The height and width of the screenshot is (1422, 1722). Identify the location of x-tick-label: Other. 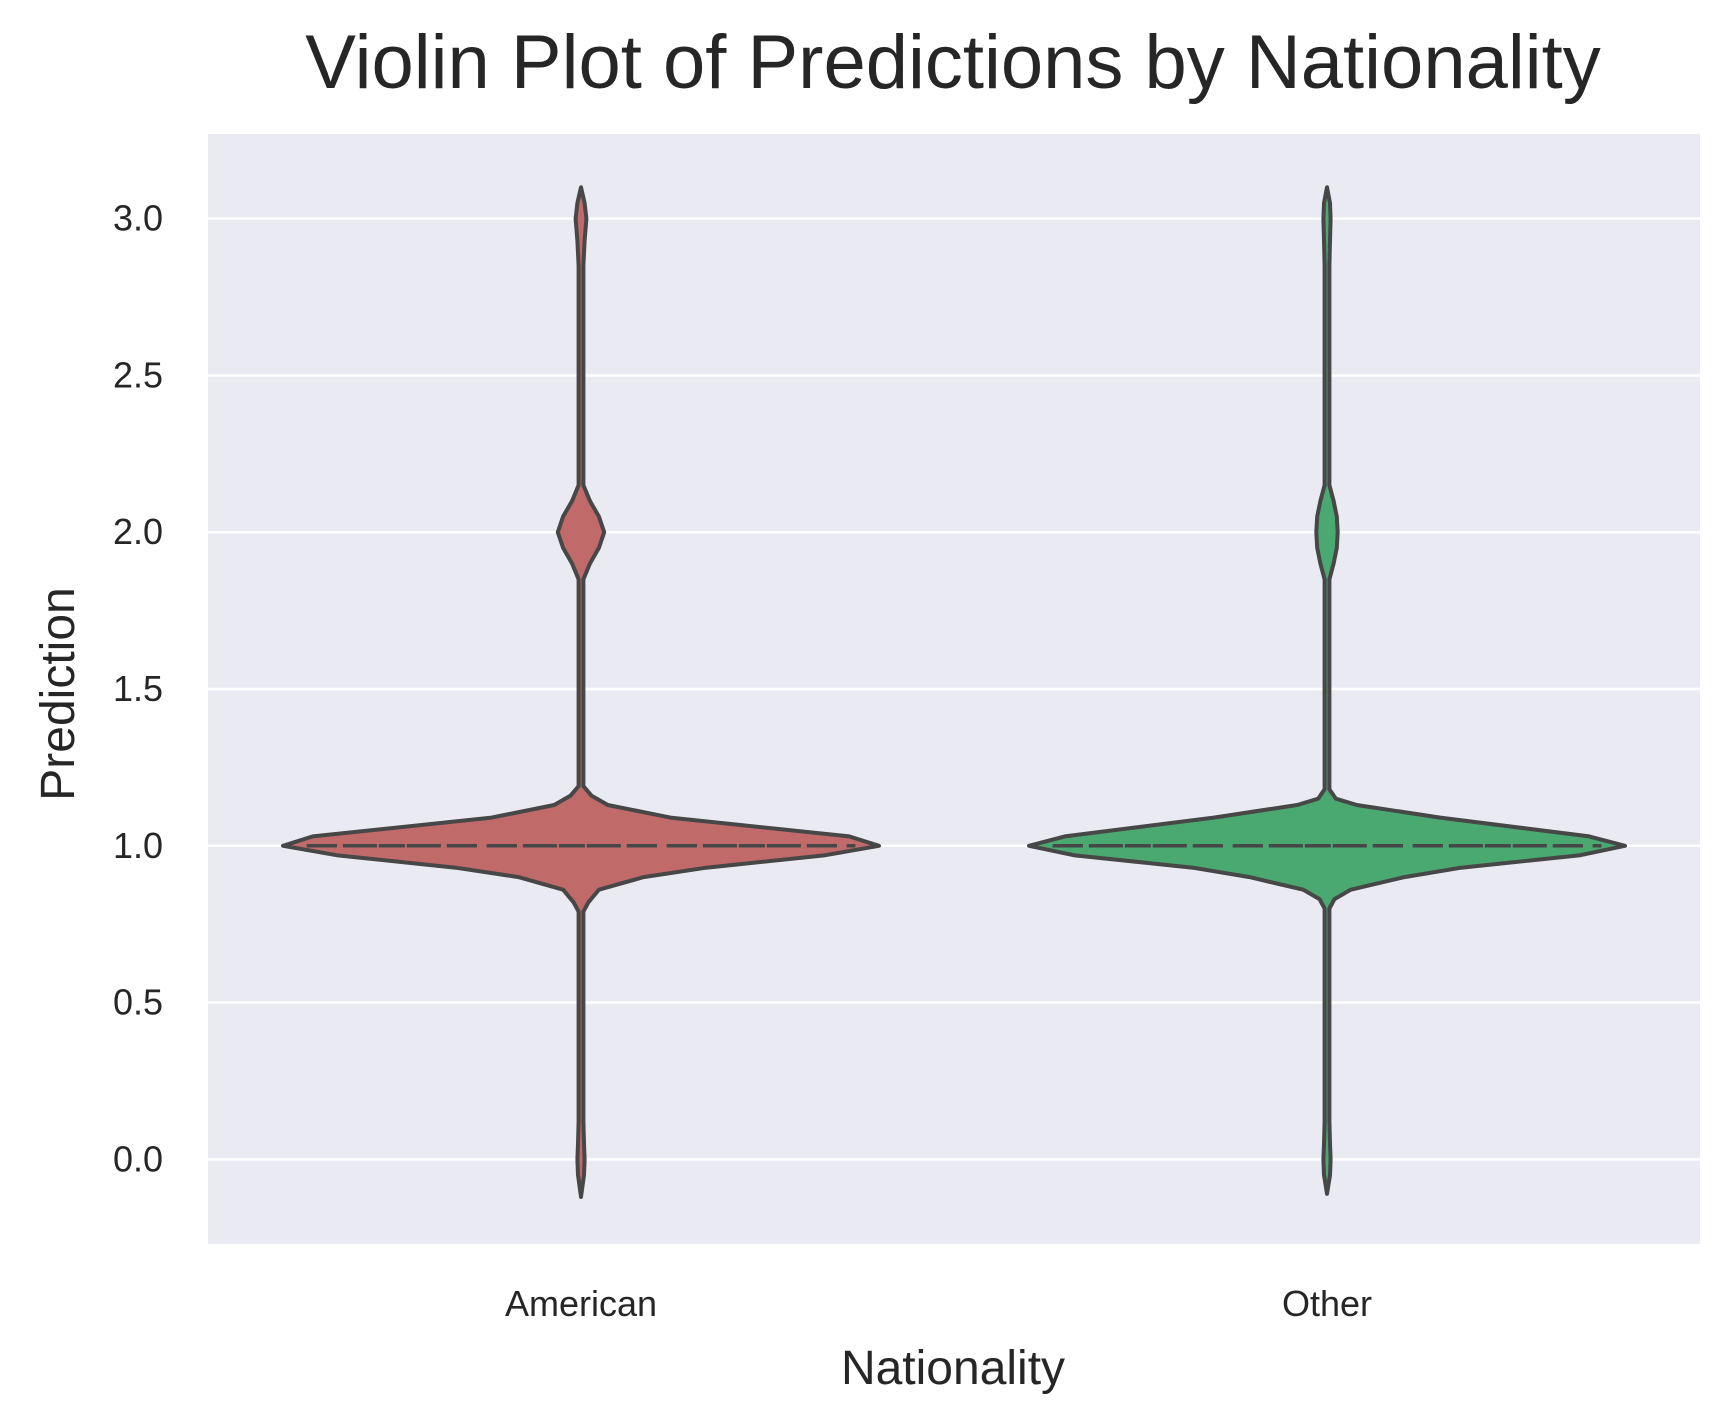
(1327, 1303).